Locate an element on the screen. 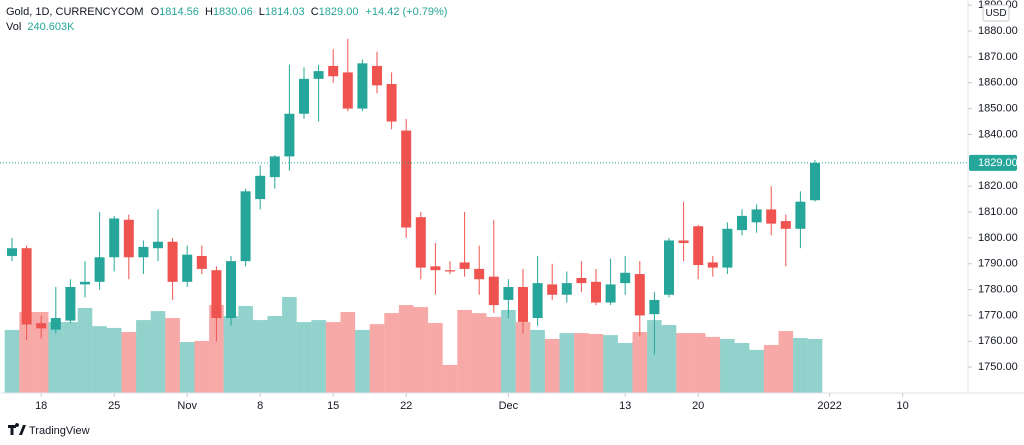  y-tick-label: 1780.00 is located at coordinates (998, 289).